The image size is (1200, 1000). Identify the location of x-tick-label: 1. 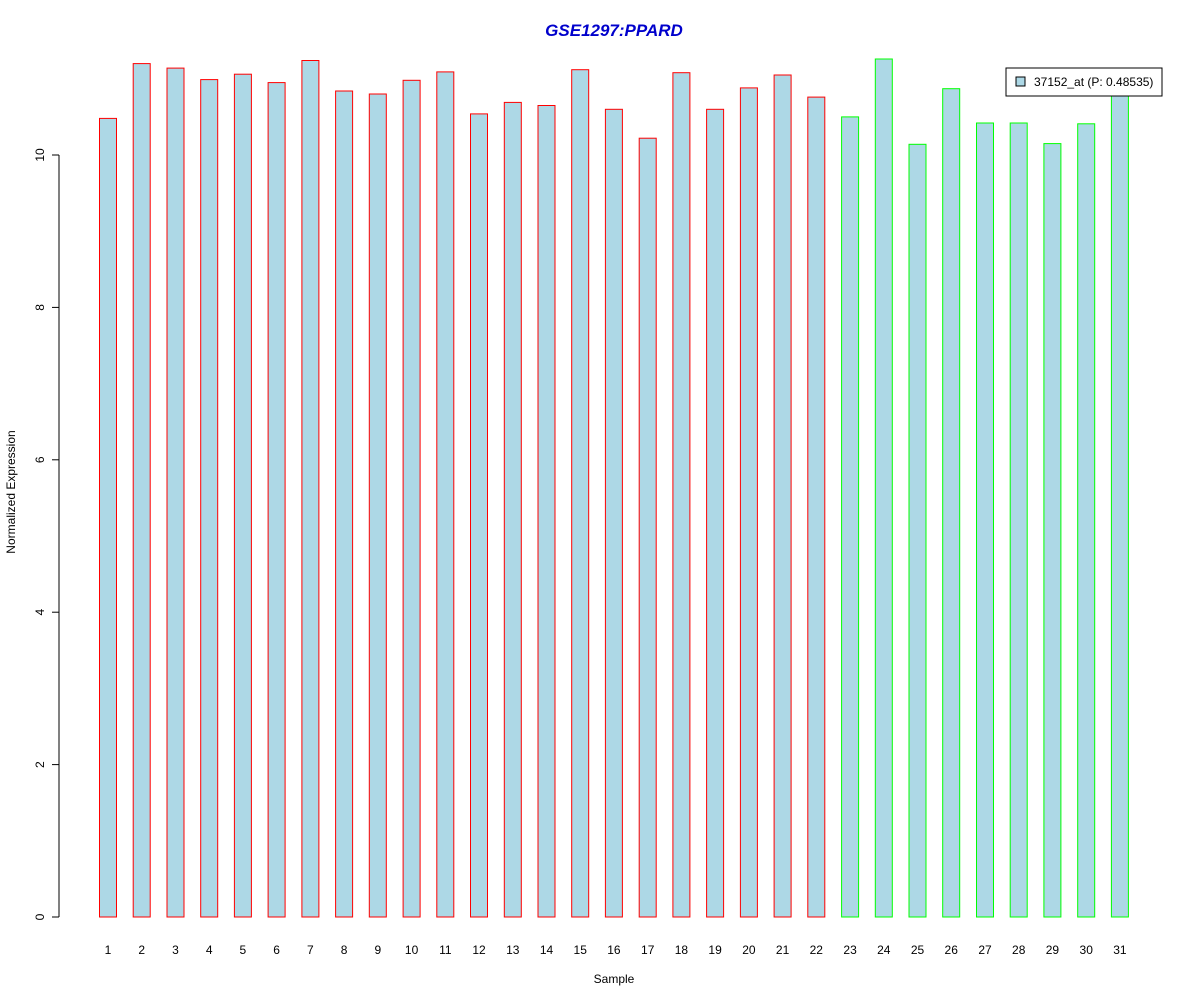
(108, 950).